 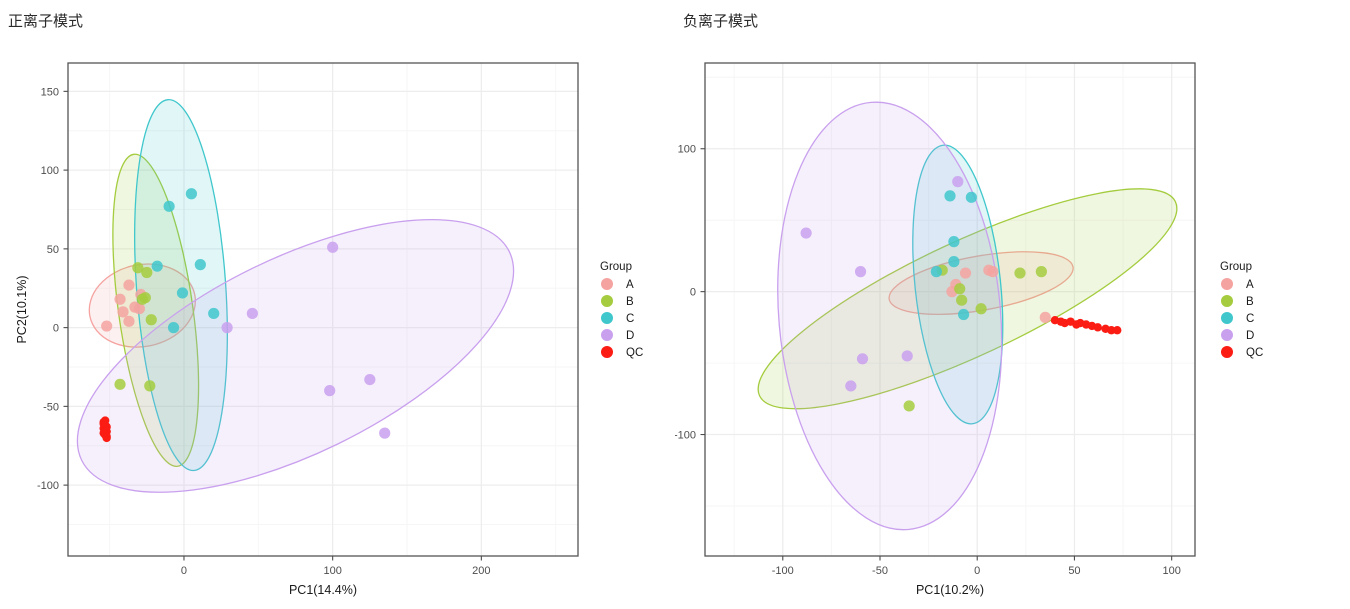 What do you see at coordinates (880, 571) in the screenshot?
I see `x-tick-label: -50` at bounding box center [880, 571].